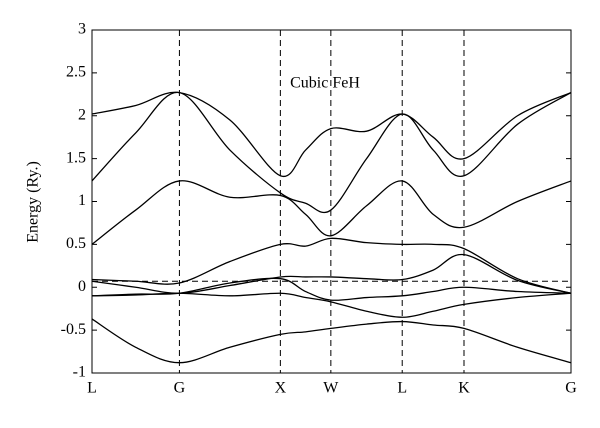  What do you see at coordinates (331, 388) in the screenshot?
I see `x-tick-label: W` at bounding box center [331, 388].